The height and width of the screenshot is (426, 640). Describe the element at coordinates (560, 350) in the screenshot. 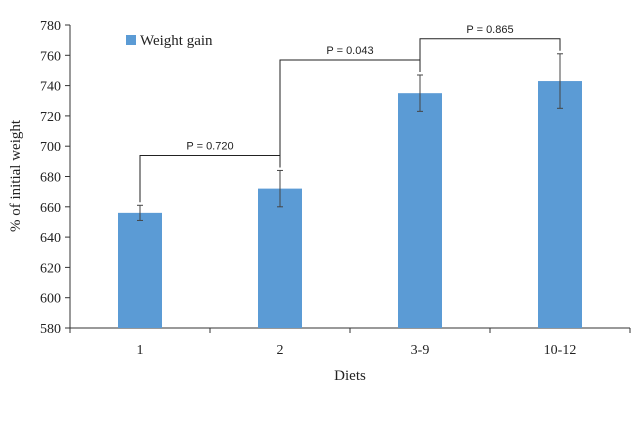

I see `x-tick-label: 10-12` at that location.